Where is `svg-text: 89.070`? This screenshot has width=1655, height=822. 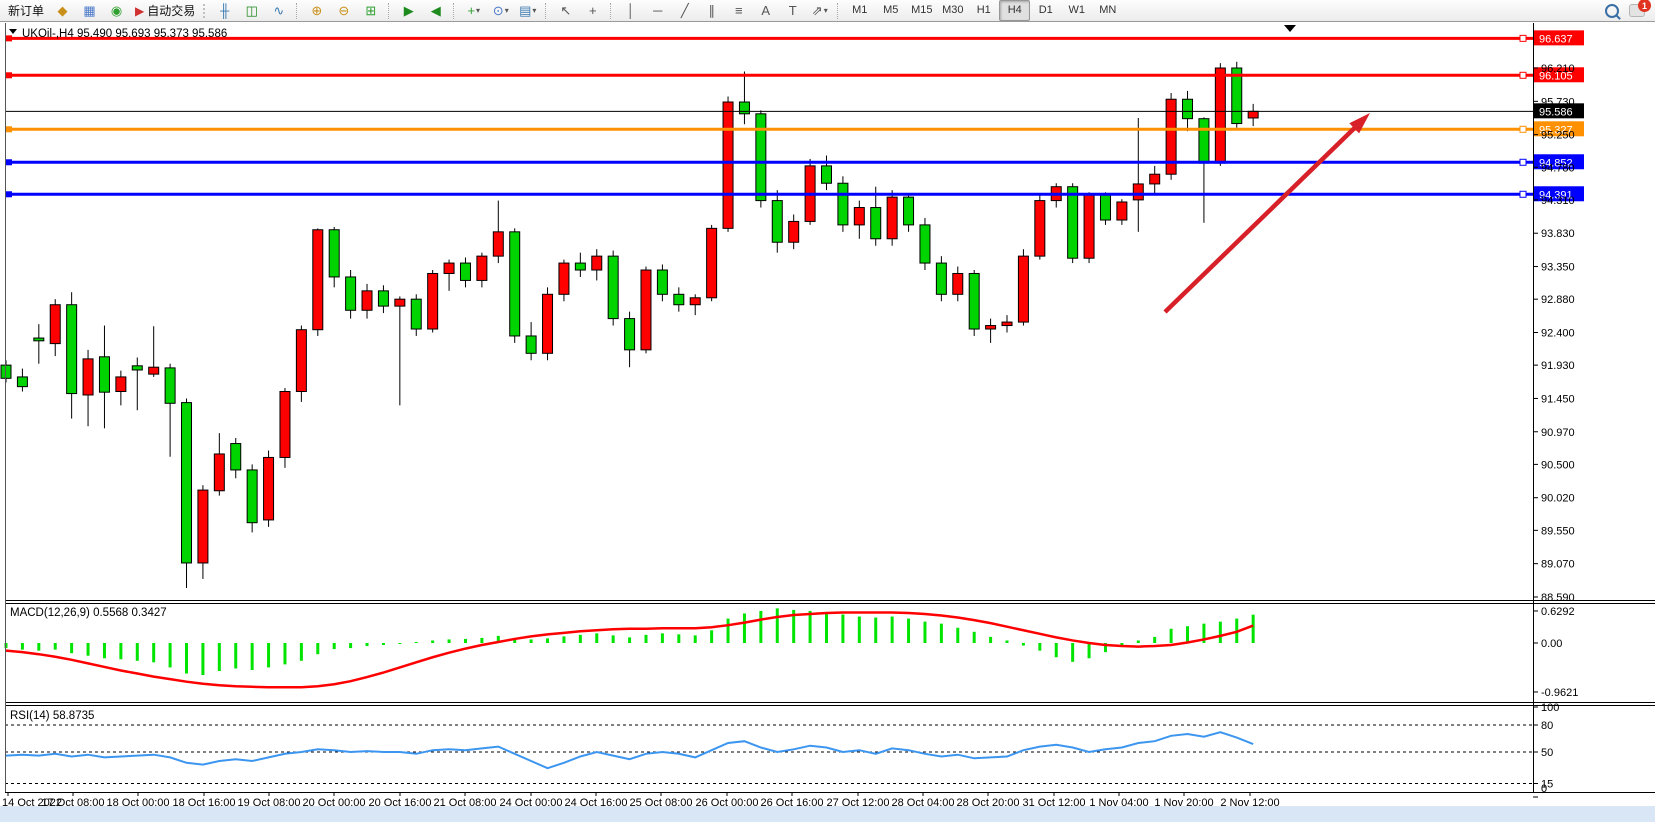 svg-text: 89.070 is located at coordinates (1558, 565).